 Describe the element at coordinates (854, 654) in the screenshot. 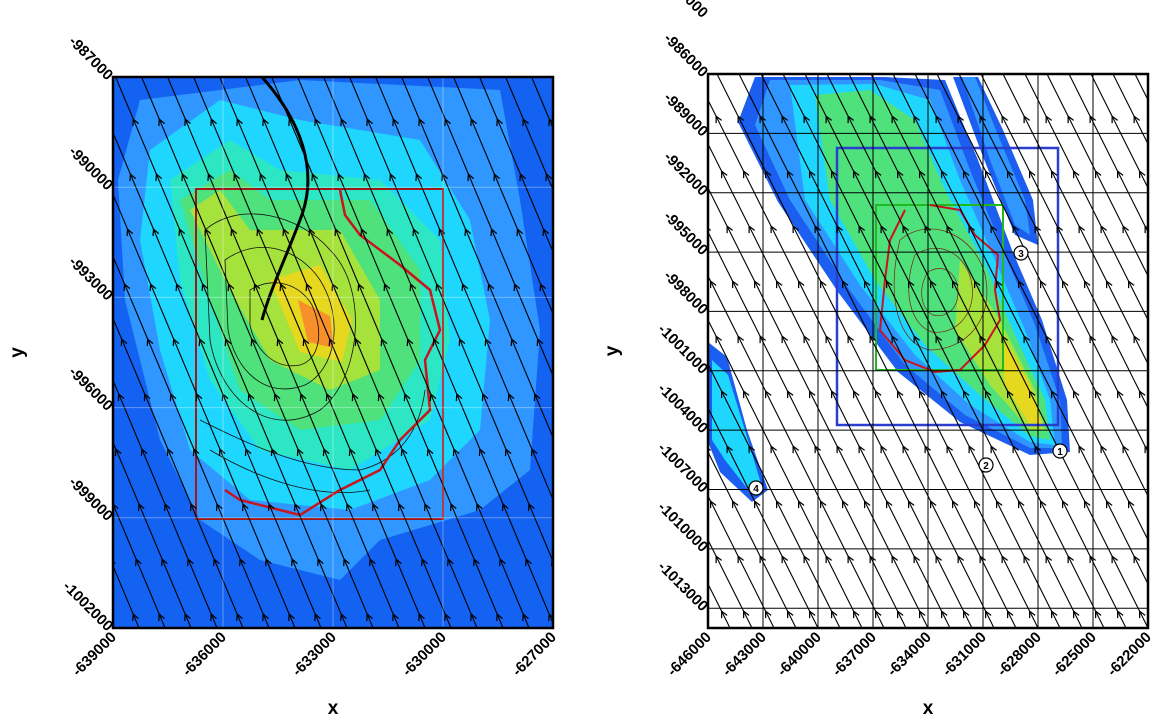

I see `x-tick-label: -637000` at that location.